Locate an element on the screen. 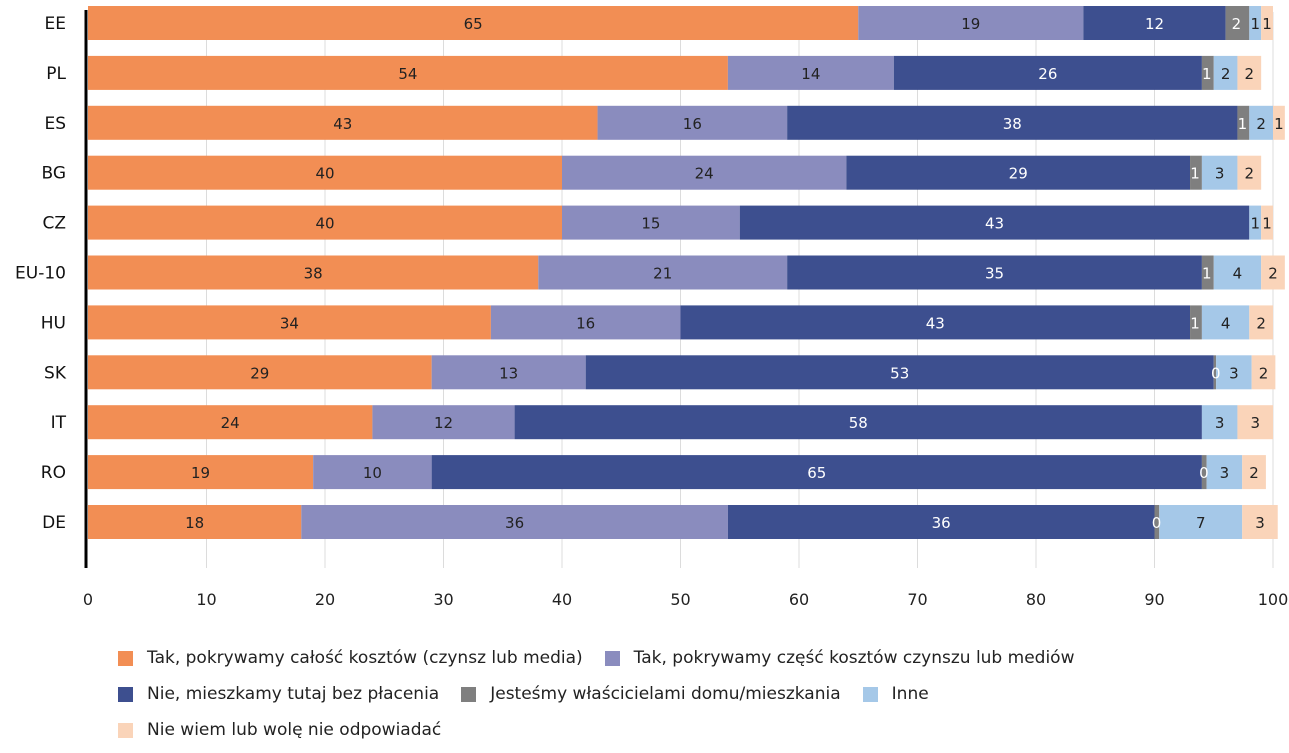 This screenshot has width=1289, height=753. data-label: 35 is located at coordinates (994, 274).